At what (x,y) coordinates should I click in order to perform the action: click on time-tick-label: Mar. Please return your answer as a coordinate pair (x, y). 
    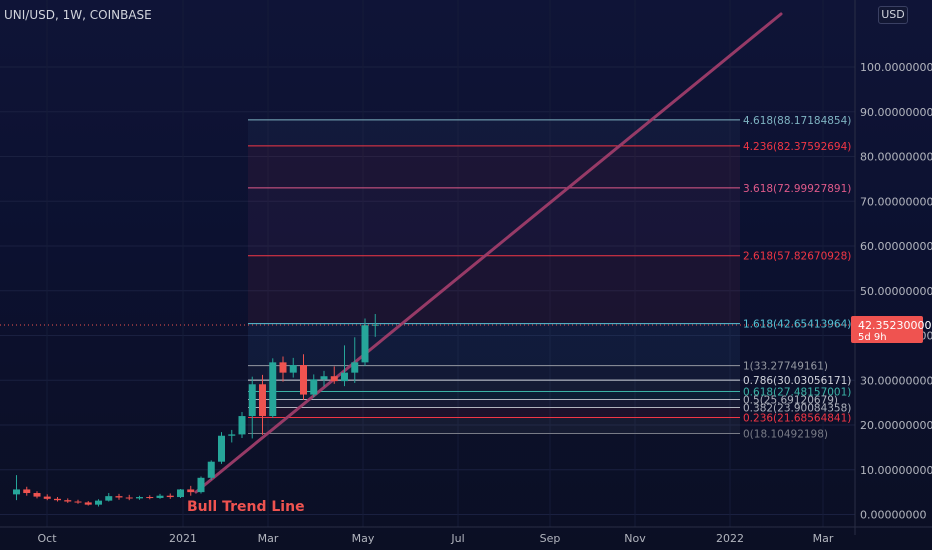
    Looking at the image, I should click on (268, 538).